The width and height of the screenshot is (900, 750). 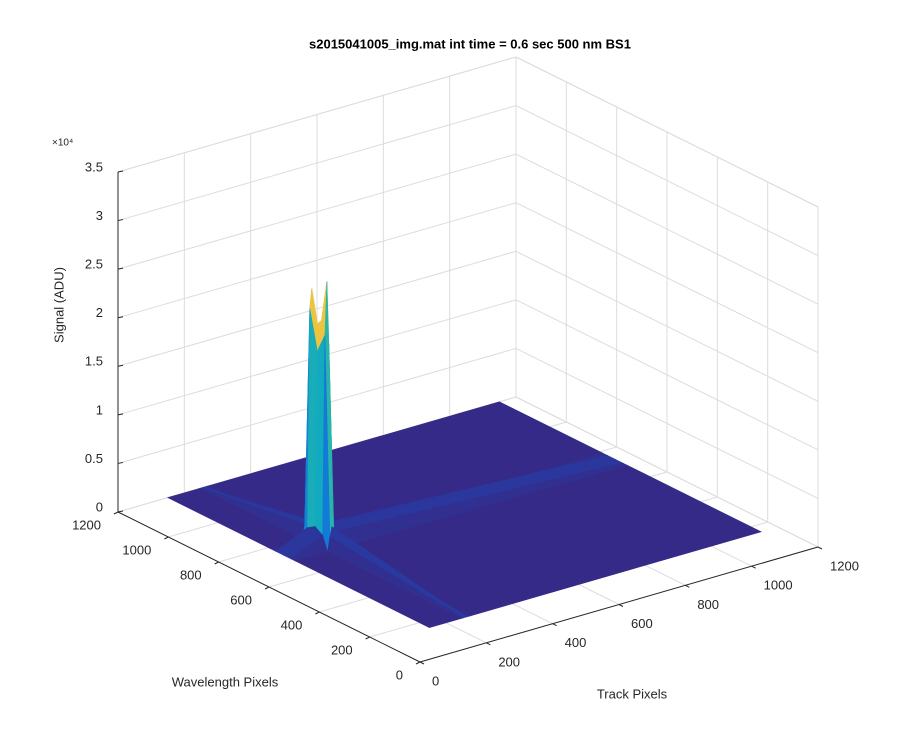 I want to click on z-exponent: ×10⁴, so click(x=62, y=143).